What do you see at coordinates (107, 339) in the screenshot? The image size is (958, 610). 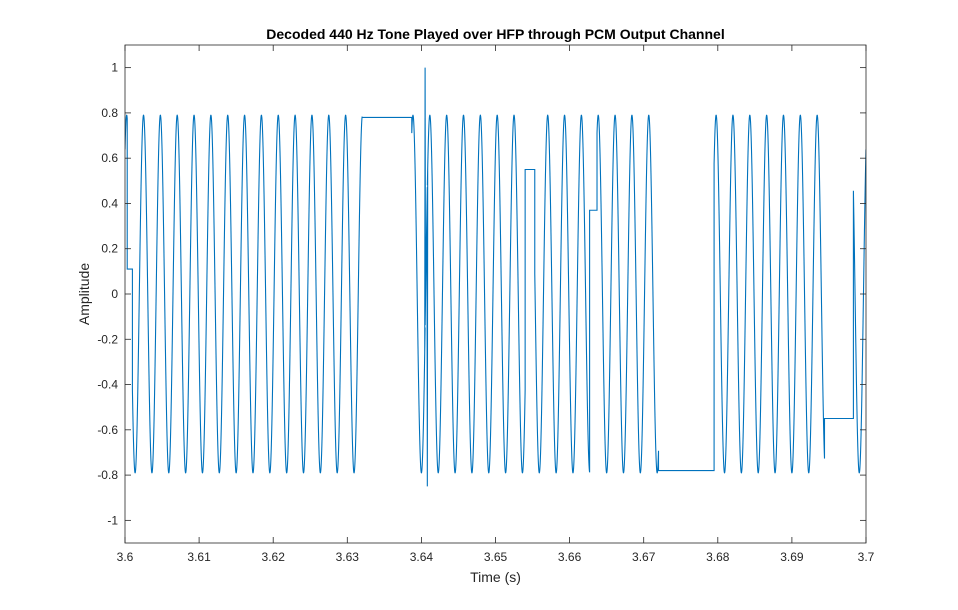 I see `y-tick-label: -0.2` at bounding box center [107, 339].